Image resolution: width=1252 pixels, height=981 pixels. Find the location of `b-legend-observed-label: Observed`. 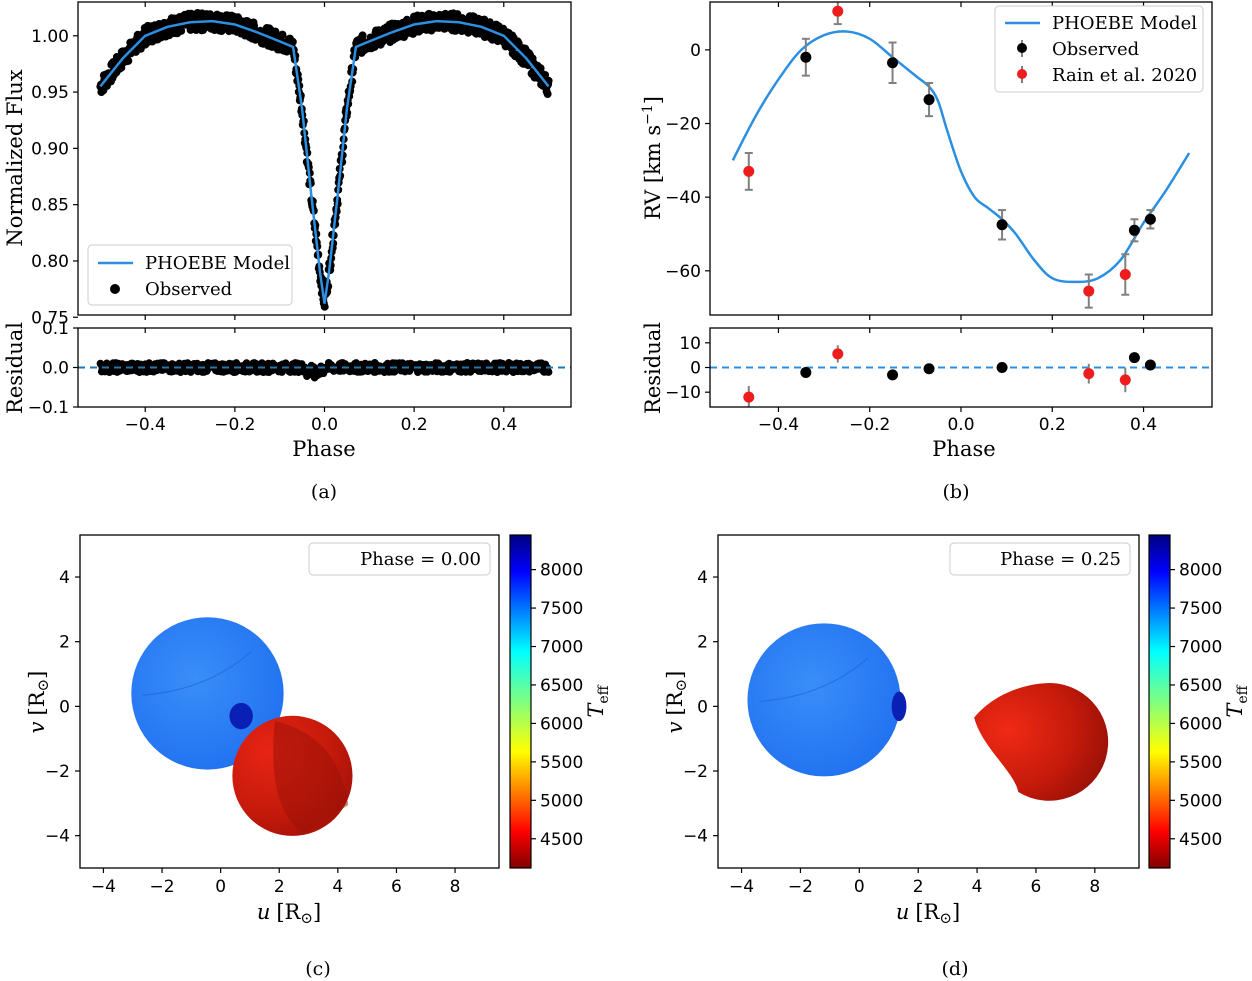

b-legend-observed-label: Observed is located at coordinates (1095, 49).